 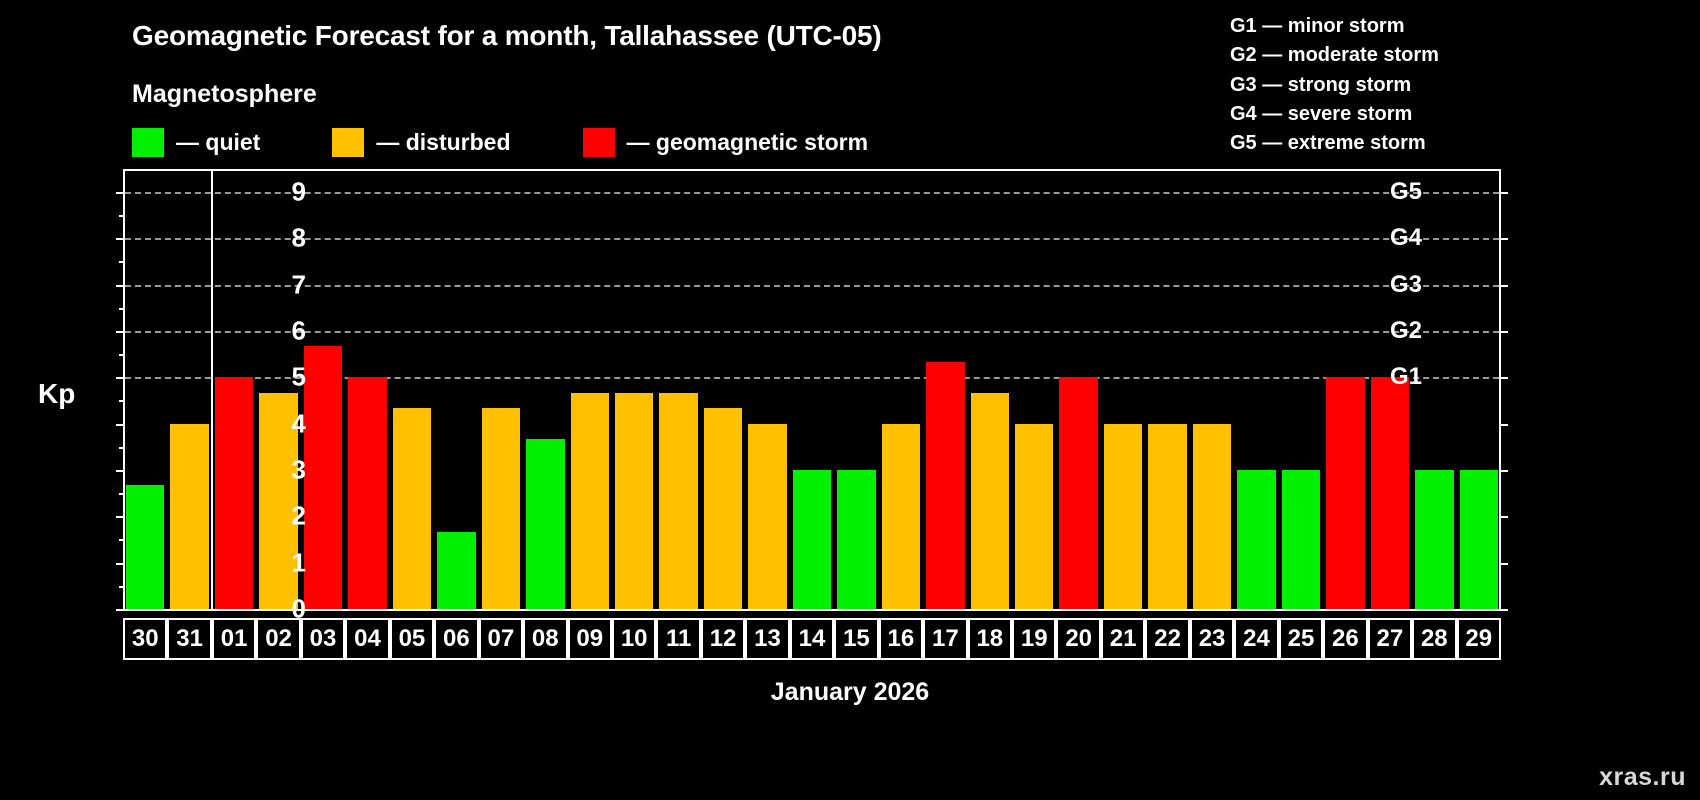 I want to click on day-label-30: 30, so click(x=145, y=639).